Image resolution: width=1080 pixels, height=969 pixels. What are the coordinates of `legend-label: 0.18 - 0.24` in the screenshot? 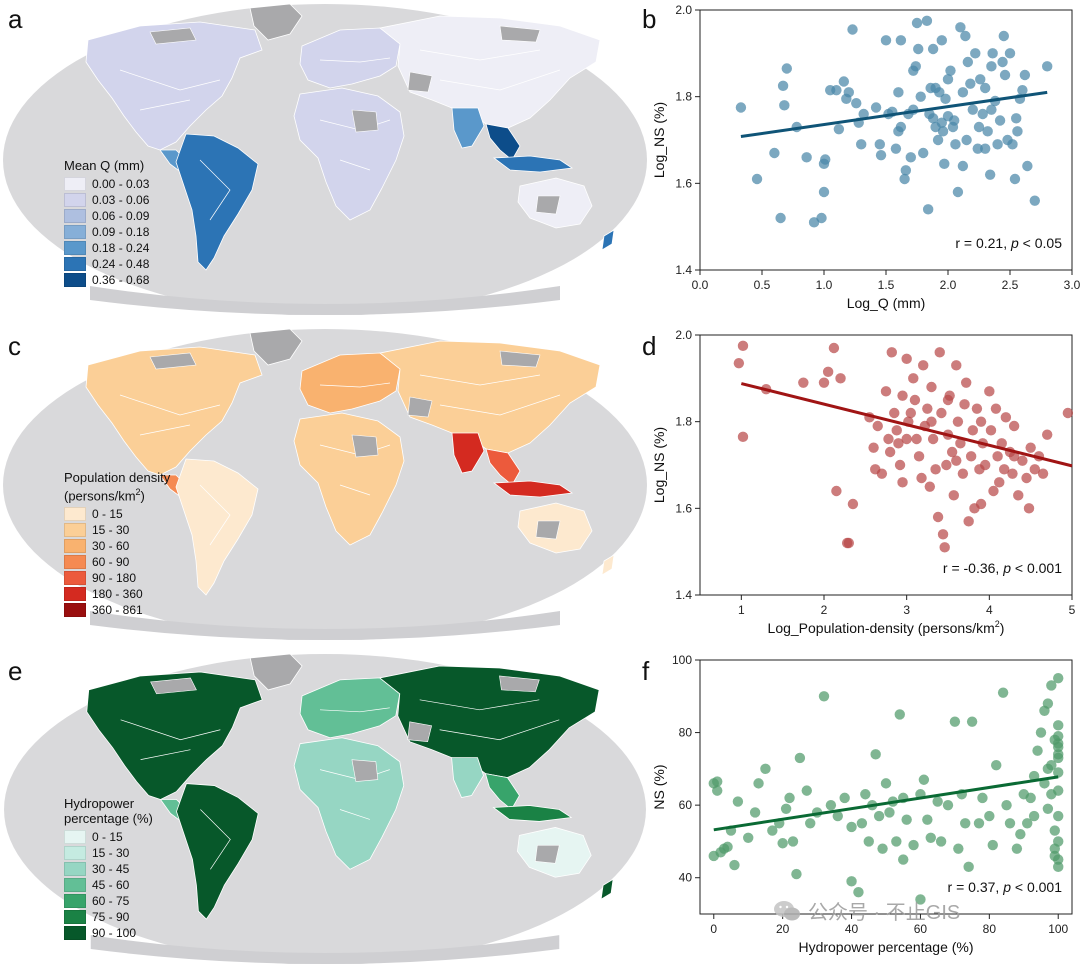 It's located at (121, 248).